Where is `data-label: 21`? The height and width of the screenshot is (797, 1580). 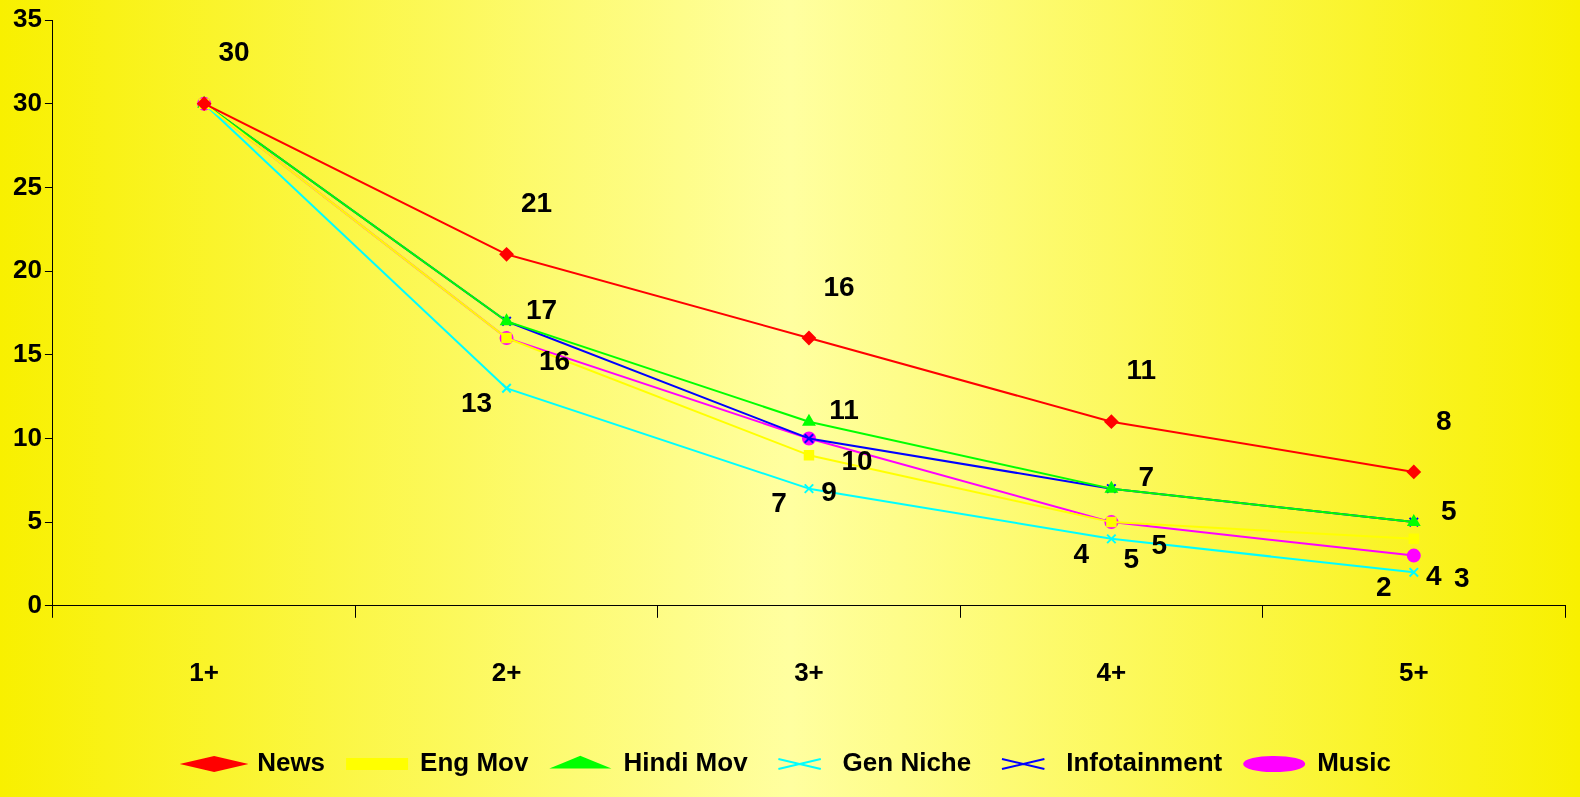
data-label: 21 is located at coordinates (536, 203).